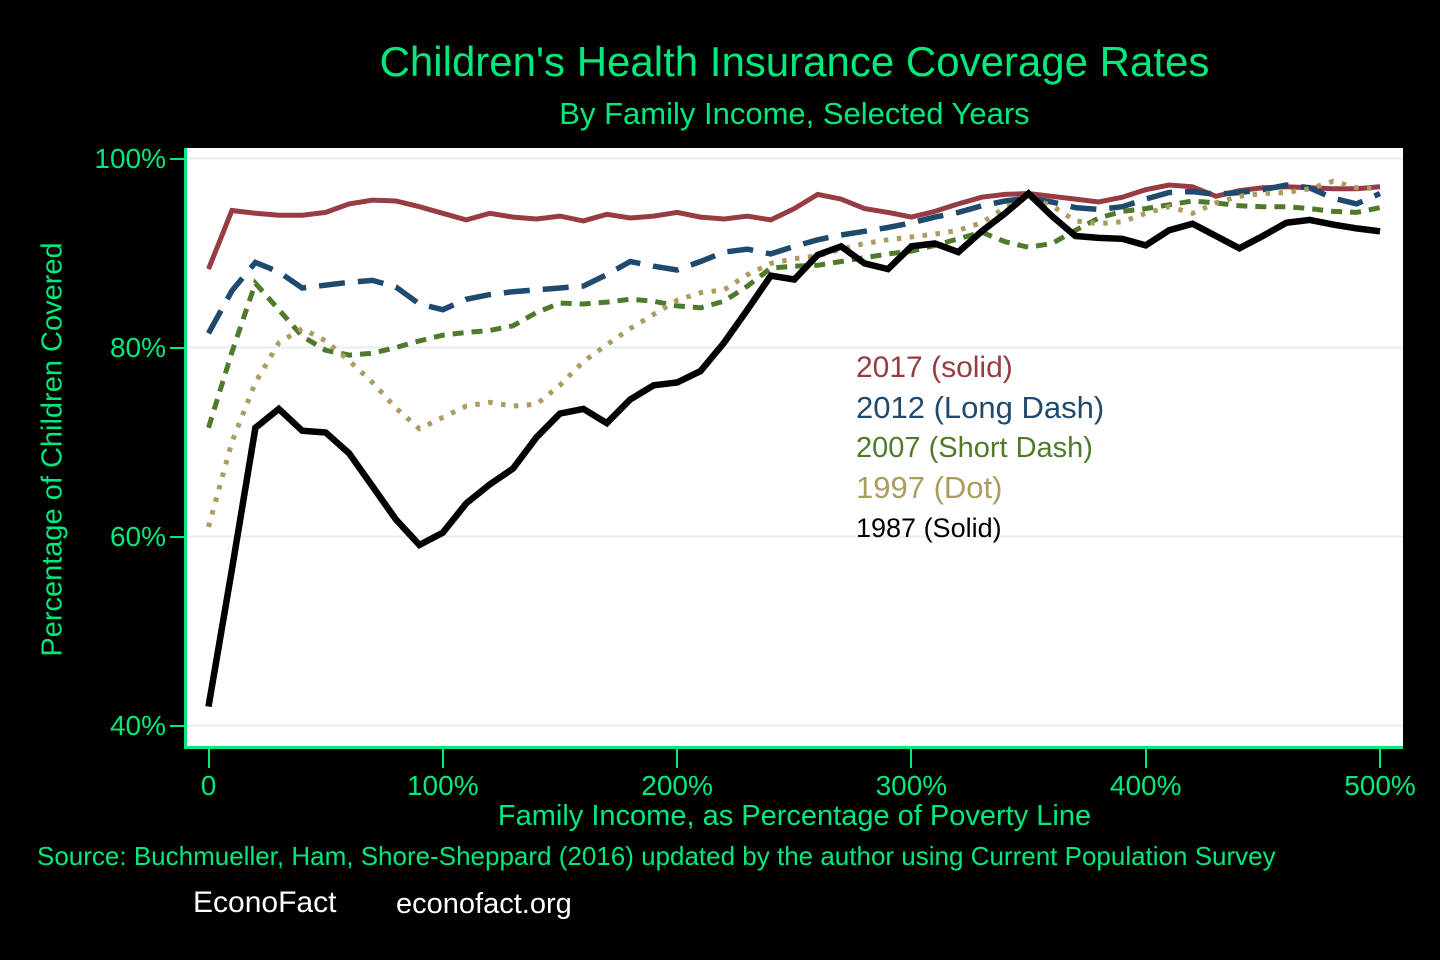 Image resolution: width=1440 pixels, height=960 pixels. Describe the element at coordinates (980, 407) in the screenshot. I see `legend-item-2012: 2012 (Long Dash)` at that location.